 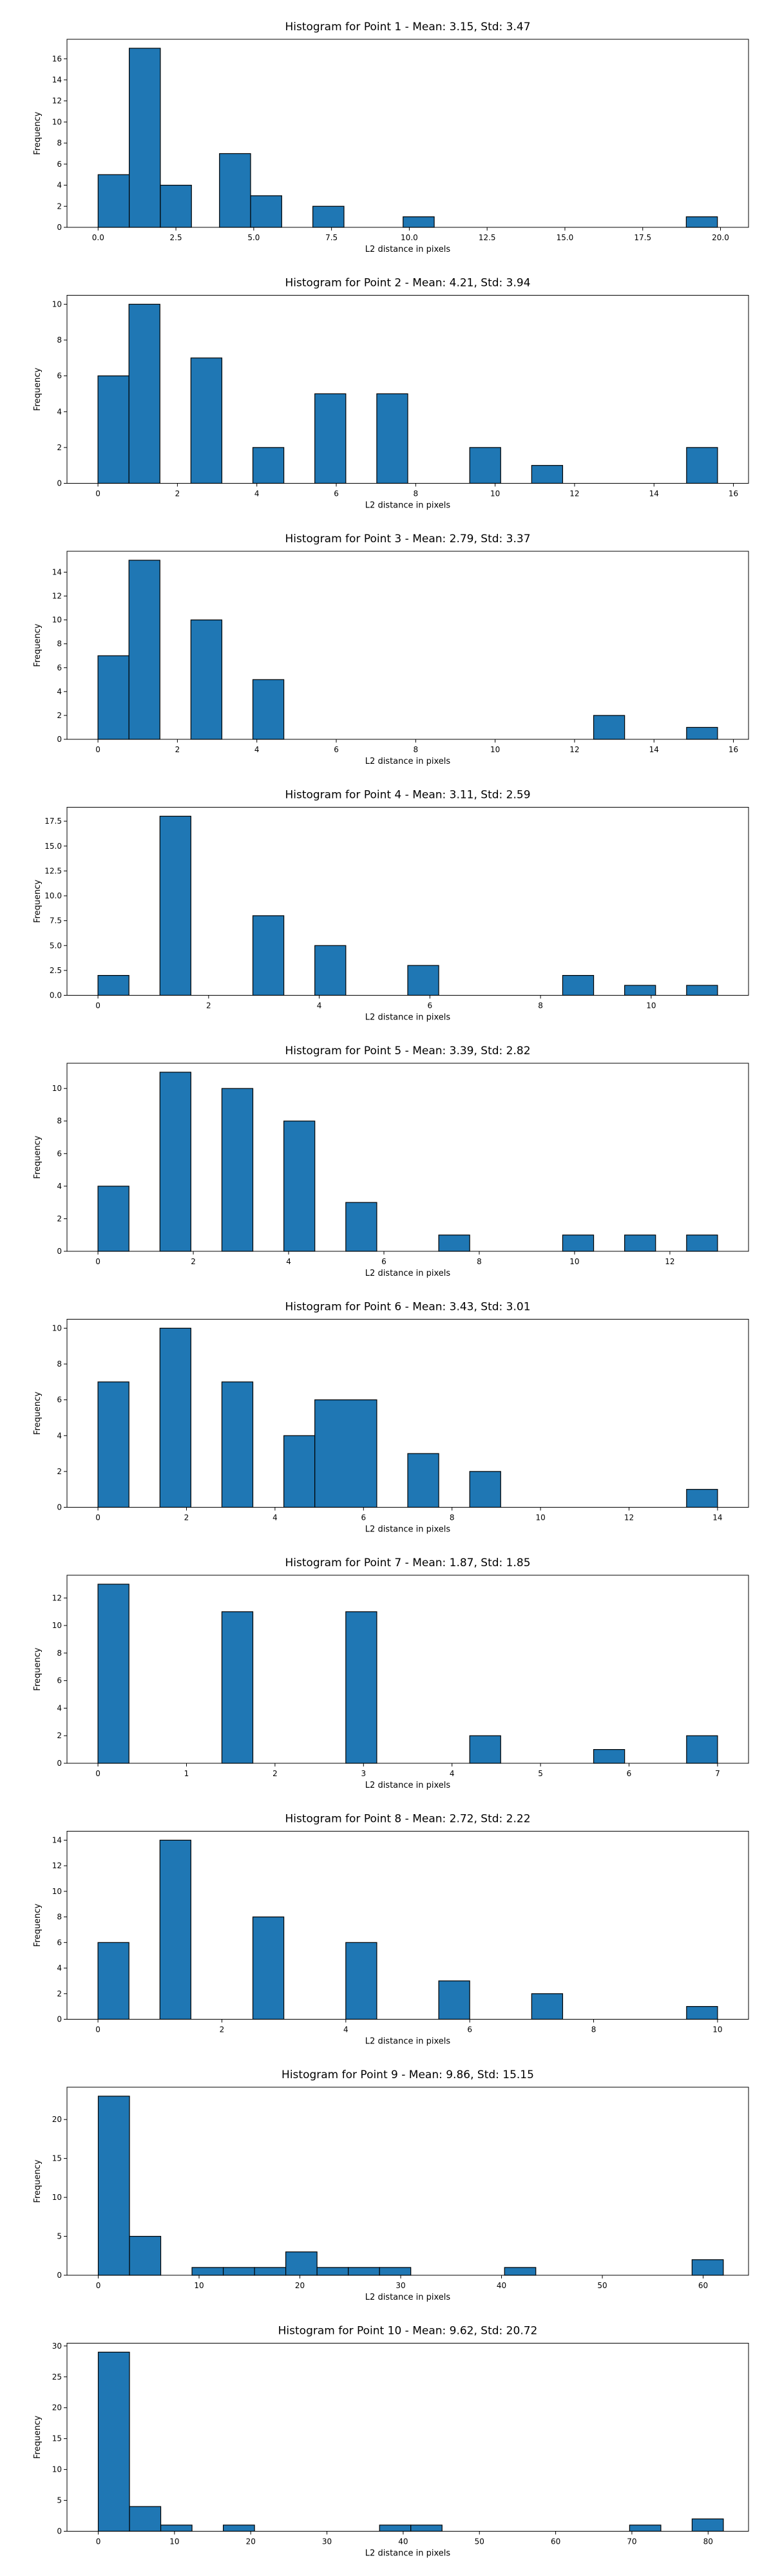 What do you see at coordinates (400, 2285) in the screenshot?
I see `x-tick-label: 30` at bounding box center [400, 2285].